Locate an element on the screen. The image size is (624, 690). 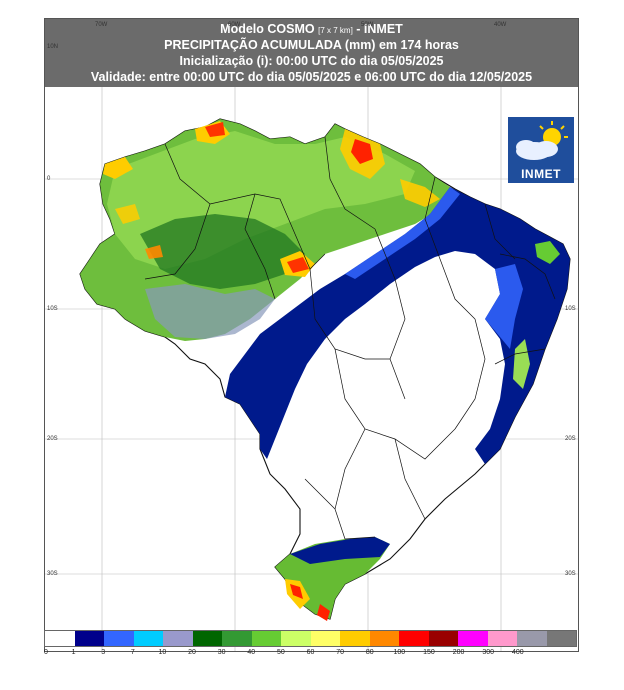
legend-tick-label: 3 is located at coordinates (103, 652).